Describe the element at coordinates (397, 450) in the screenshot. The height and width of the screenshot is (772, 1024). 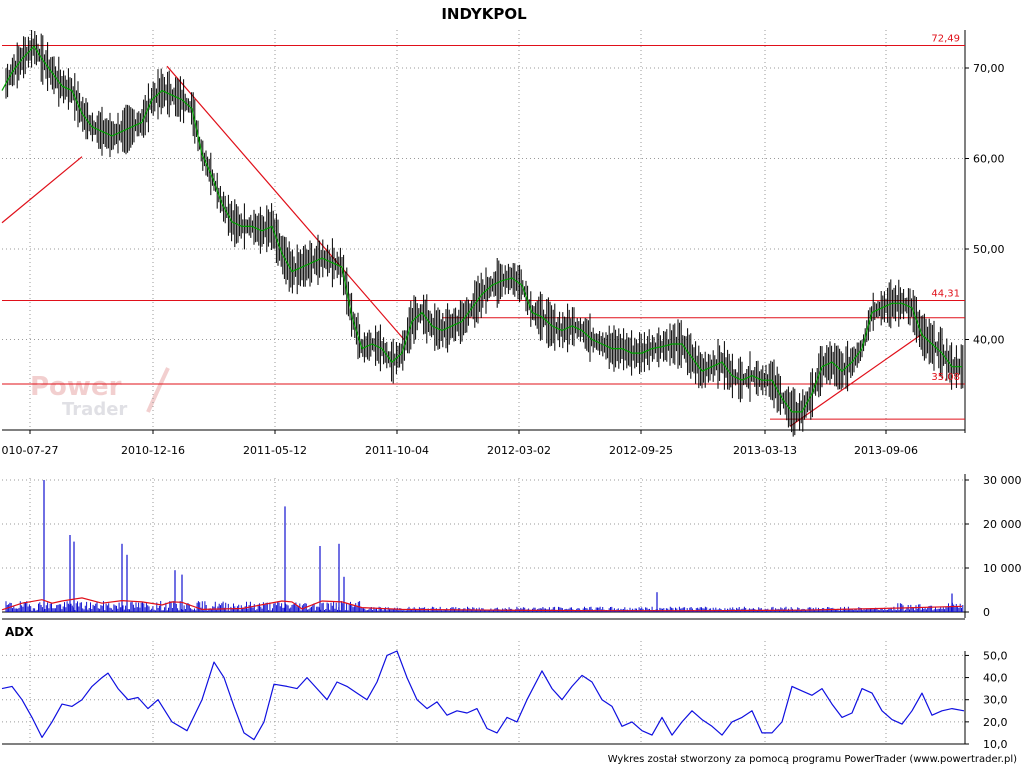
I see `date-tick-label: 2011-10-04` at that location.